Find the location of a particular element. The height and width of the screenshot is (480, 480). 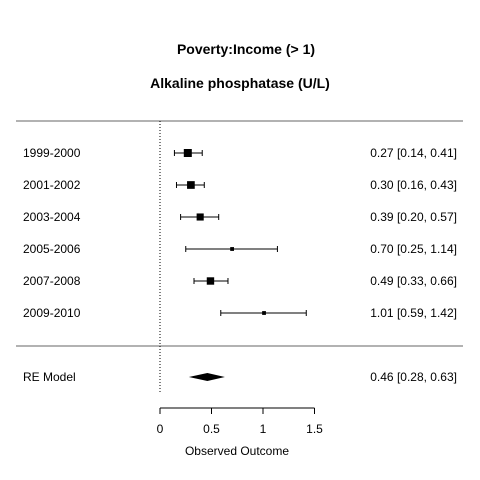

estimate-ci-text: 0.49 [0.33, 0.66] is located at coordinates (413, 281).